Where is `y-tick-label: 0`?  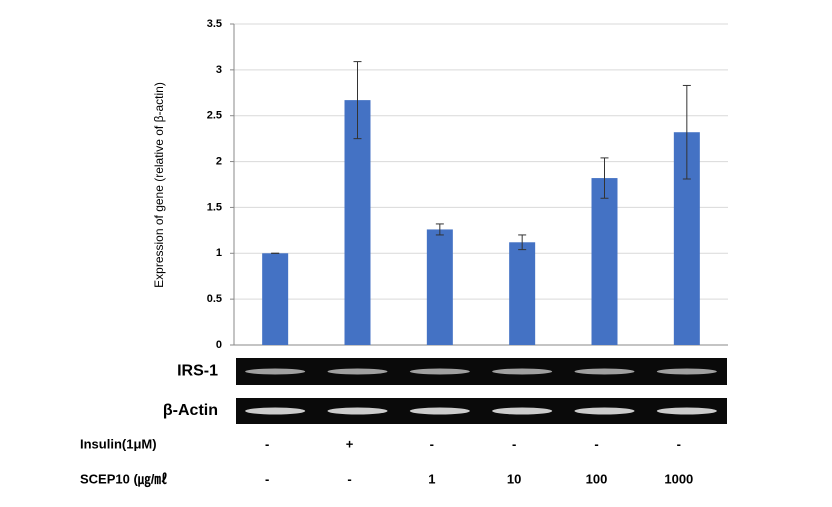 y-tick-label: 0 is located at coordinates (219, 345).